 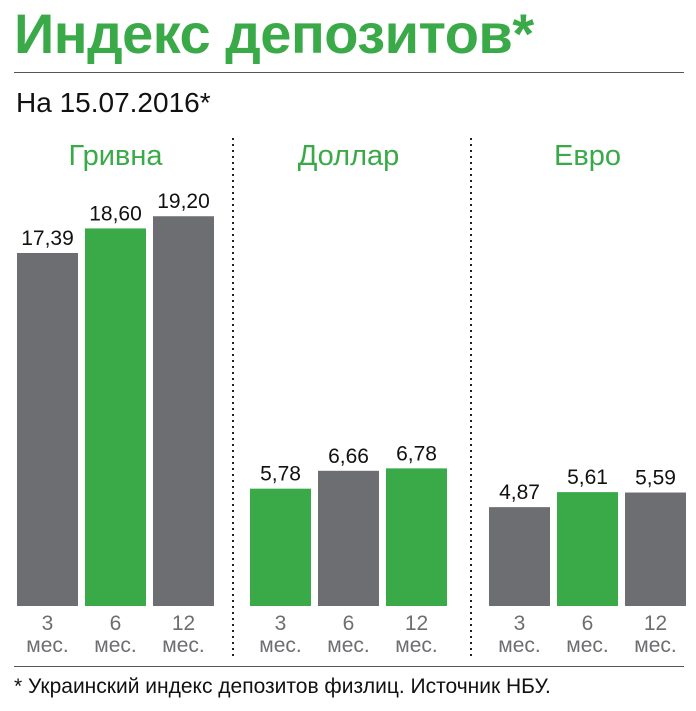 What do you see at coordinates (47, 238) in the screenshot?
I see `data-label: 17,39` at bounding box center [47, 238].